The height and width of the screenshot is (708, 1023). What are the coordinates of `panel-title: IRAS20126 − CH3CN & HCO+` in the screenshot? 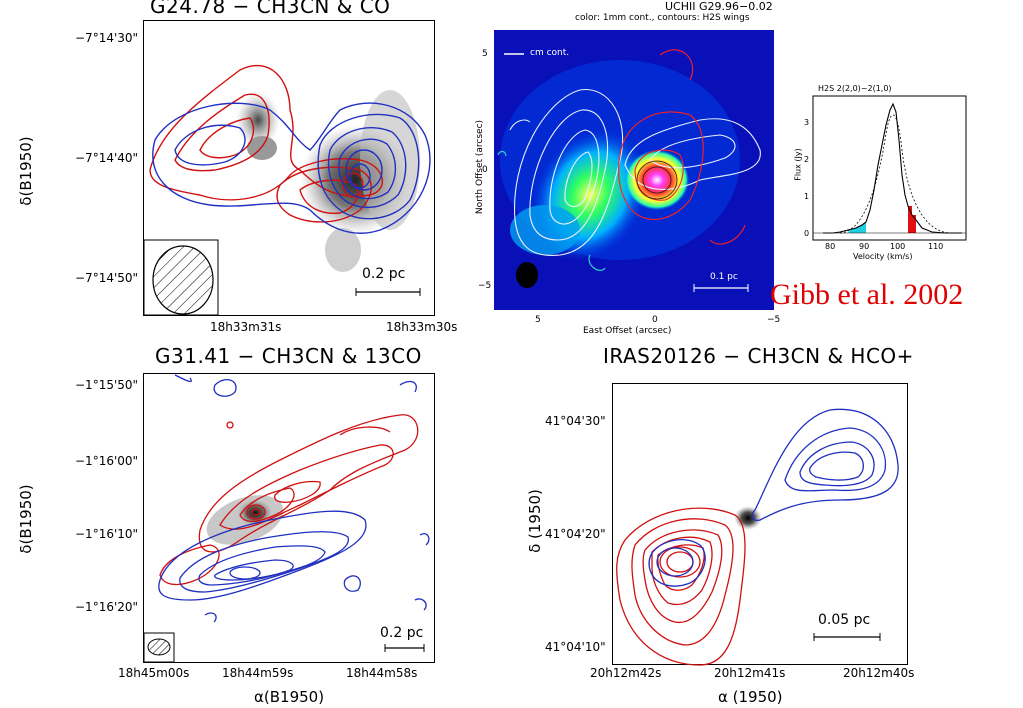 It's located at (758, 356).